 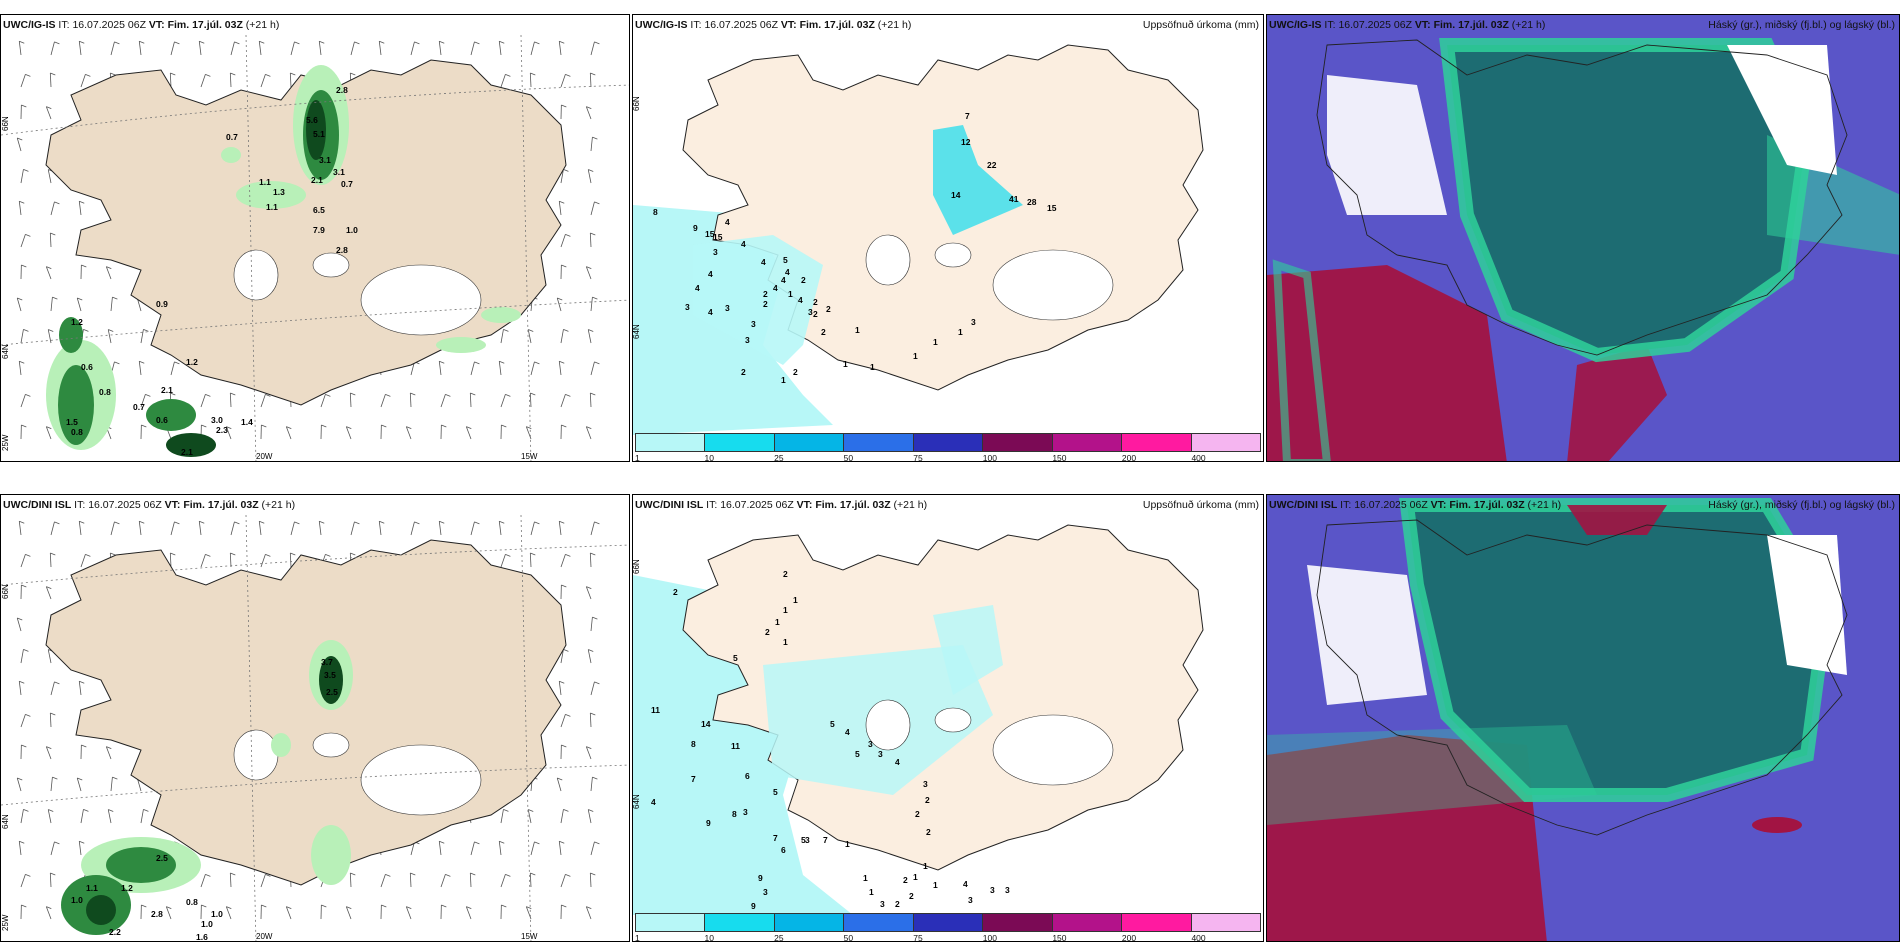 What do you see at coordinates (105, 392) in the screenshot?
I see `value-label: 0.8` at bounding box center [105, 392].